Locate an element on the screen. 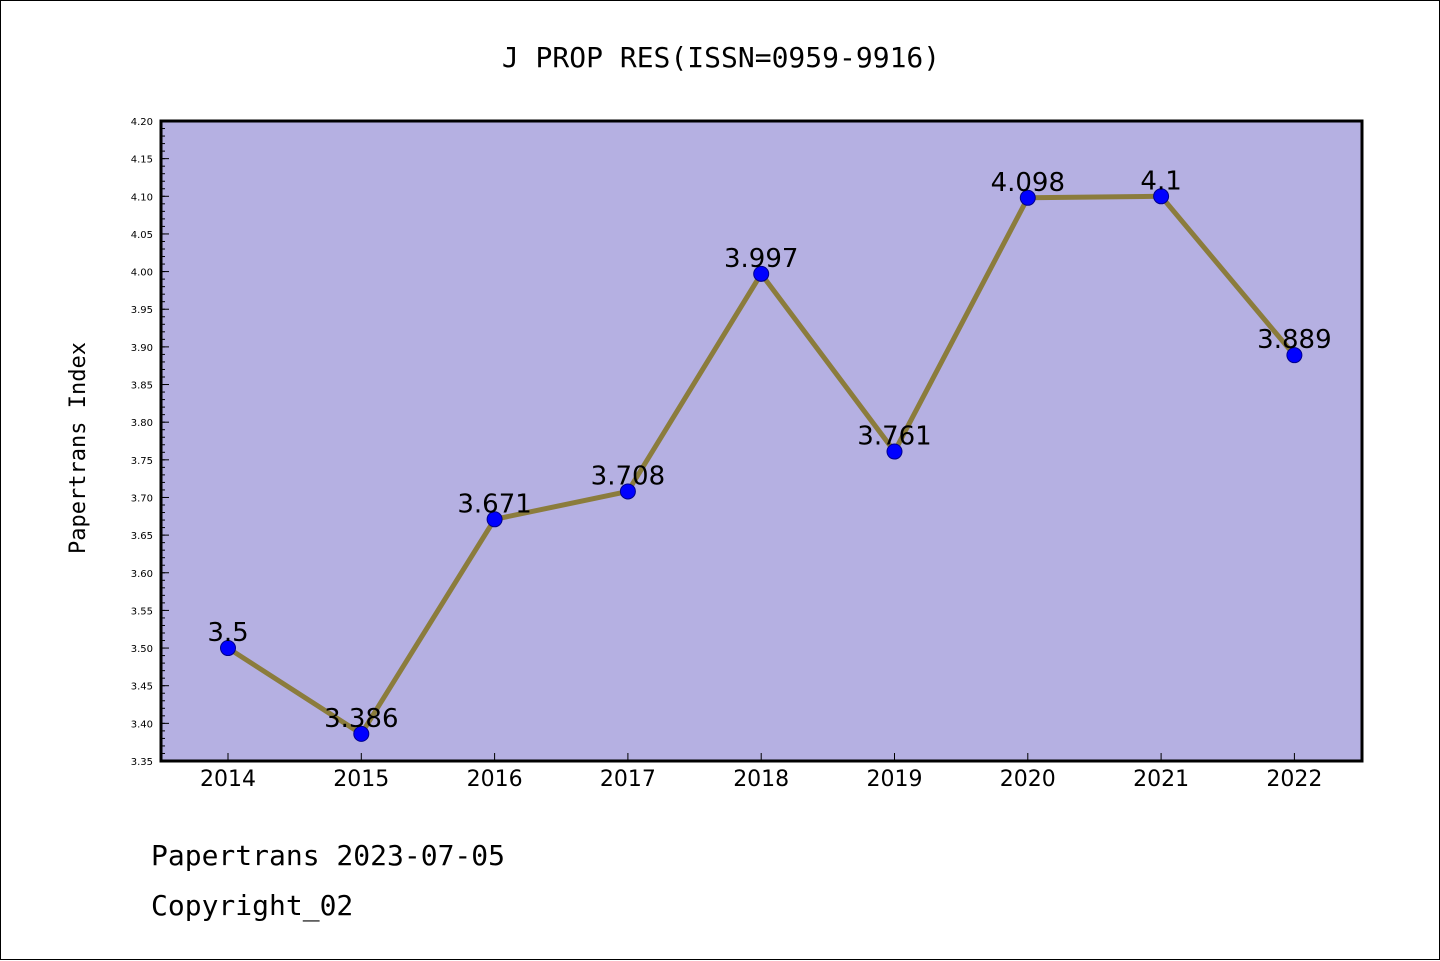 Image resolution: width=1440 pixels, height=961 pixels. y-tick-label: 4.10 is located at coordinates (142, 197).